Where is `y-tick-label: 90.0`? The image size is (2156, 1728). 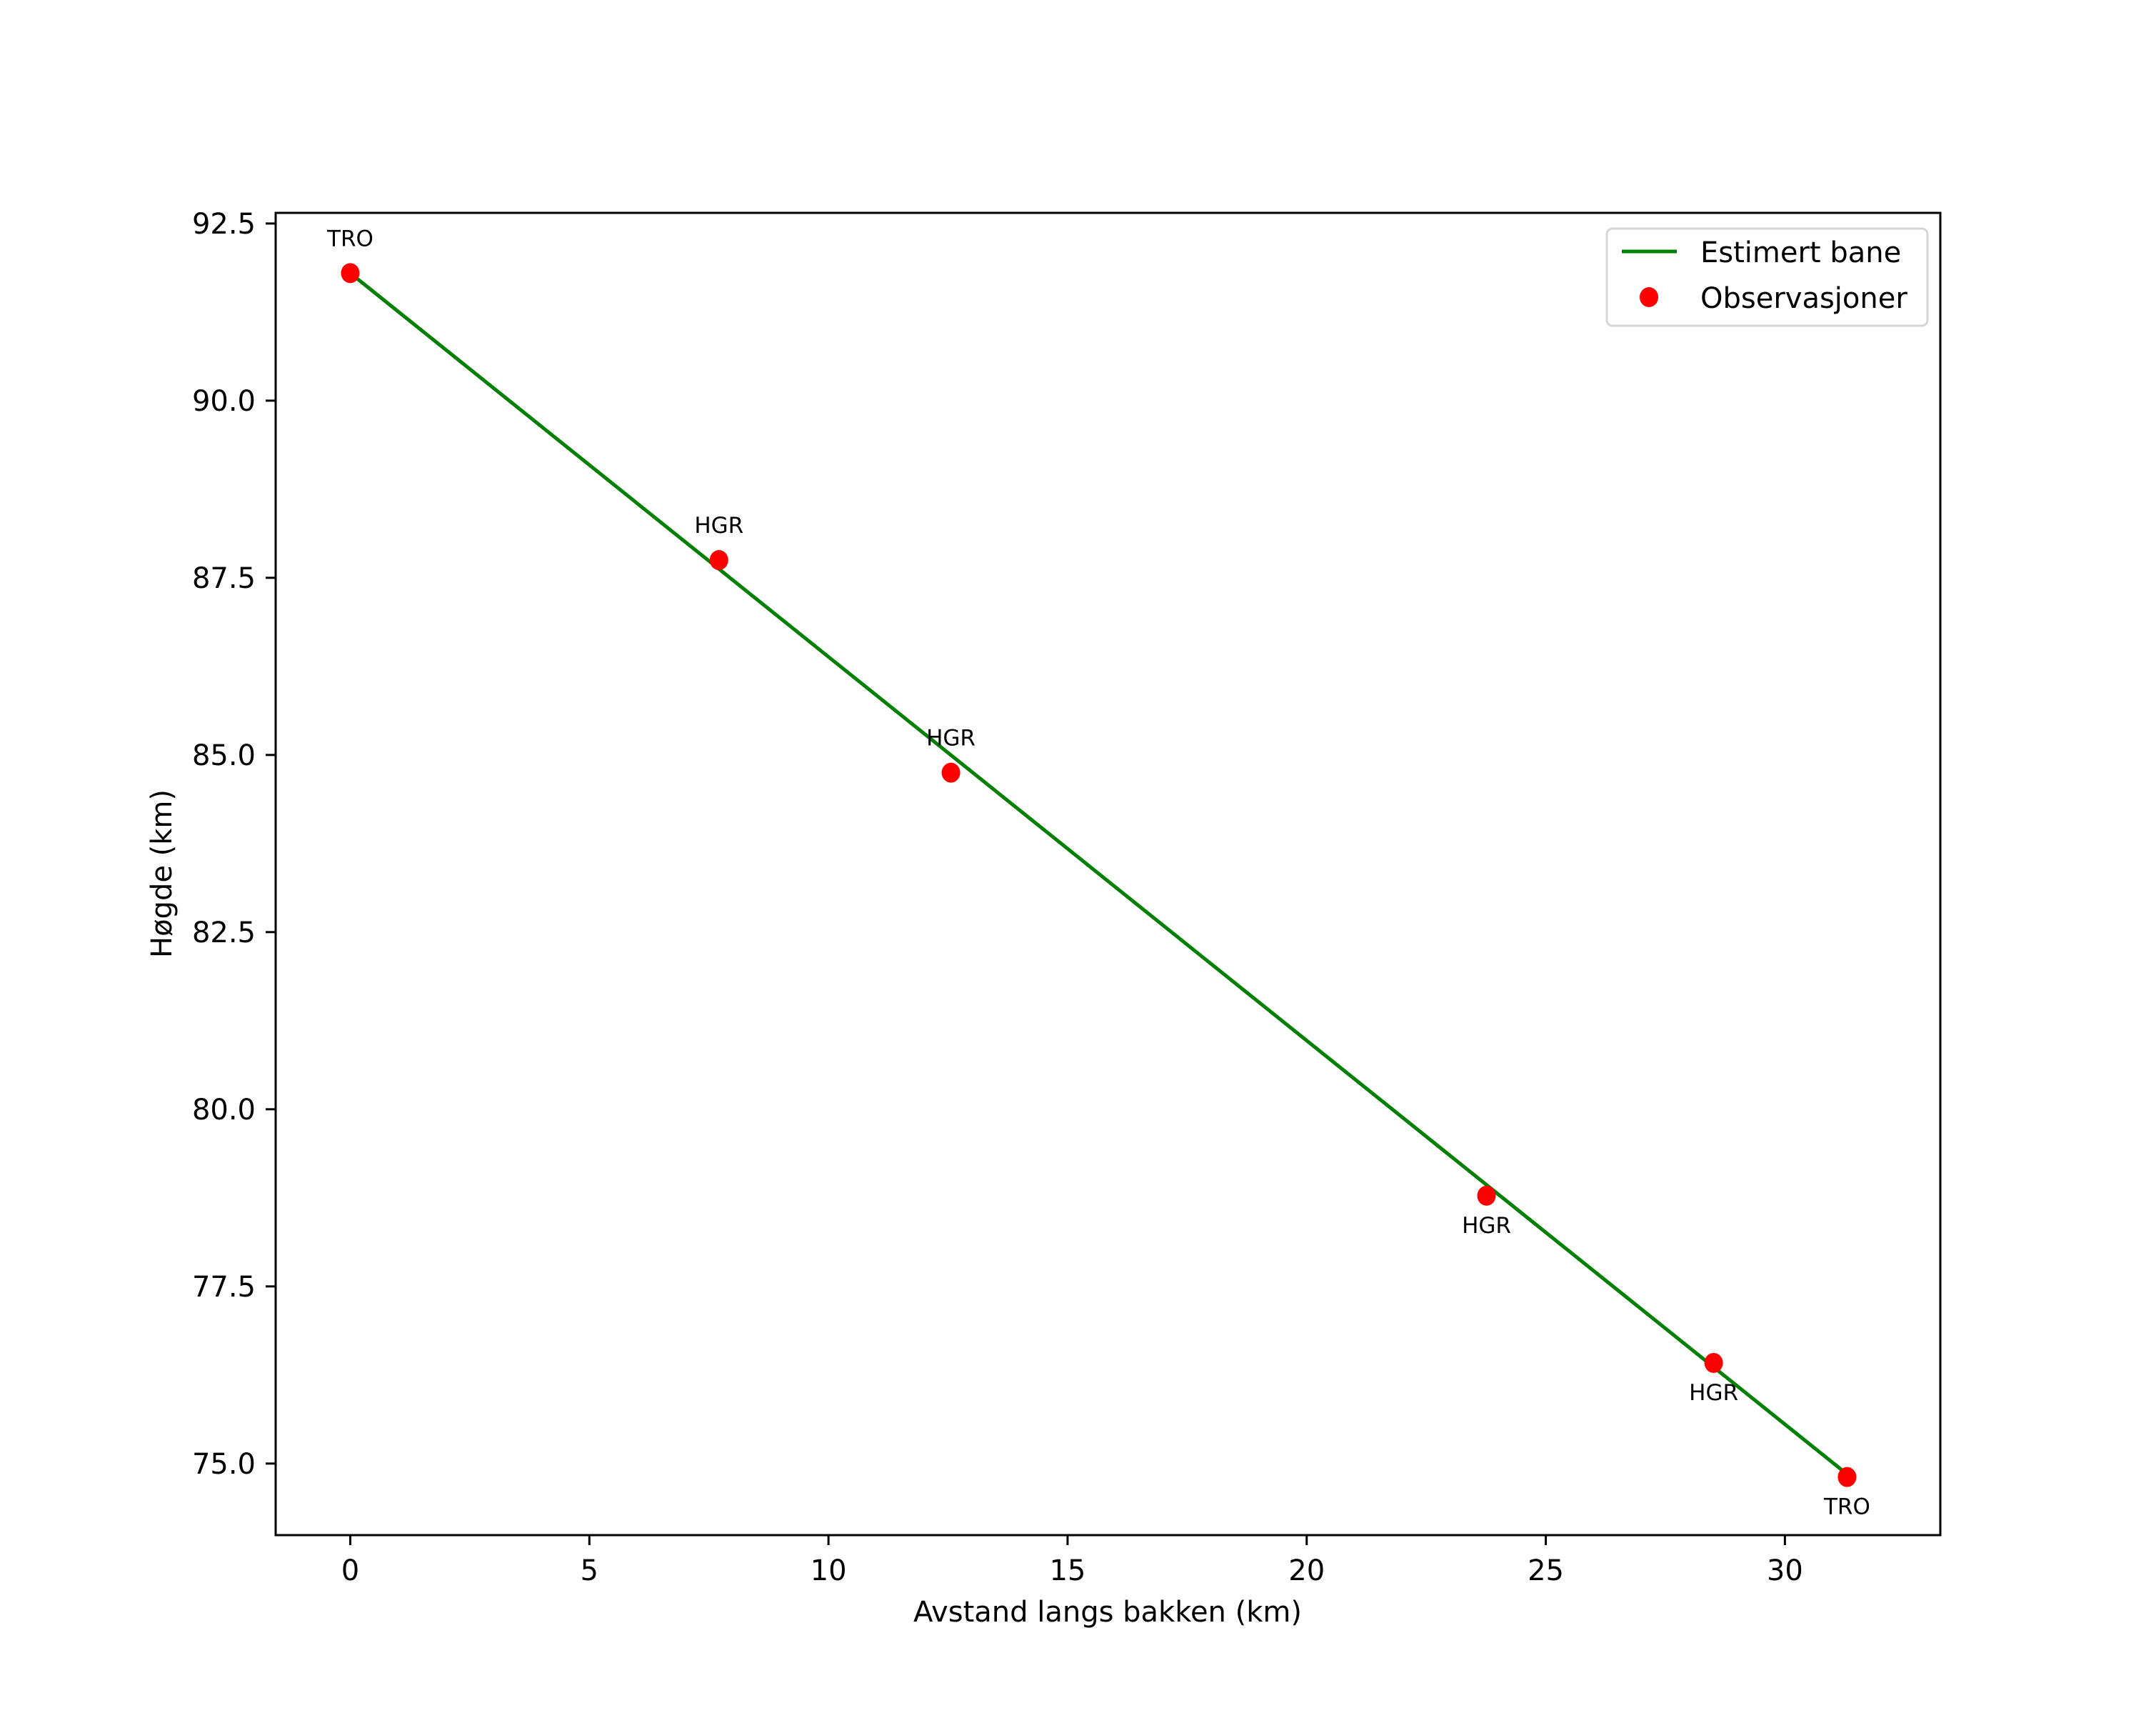
y-tick-label: 90.0 is located at coordinates (224, 401).